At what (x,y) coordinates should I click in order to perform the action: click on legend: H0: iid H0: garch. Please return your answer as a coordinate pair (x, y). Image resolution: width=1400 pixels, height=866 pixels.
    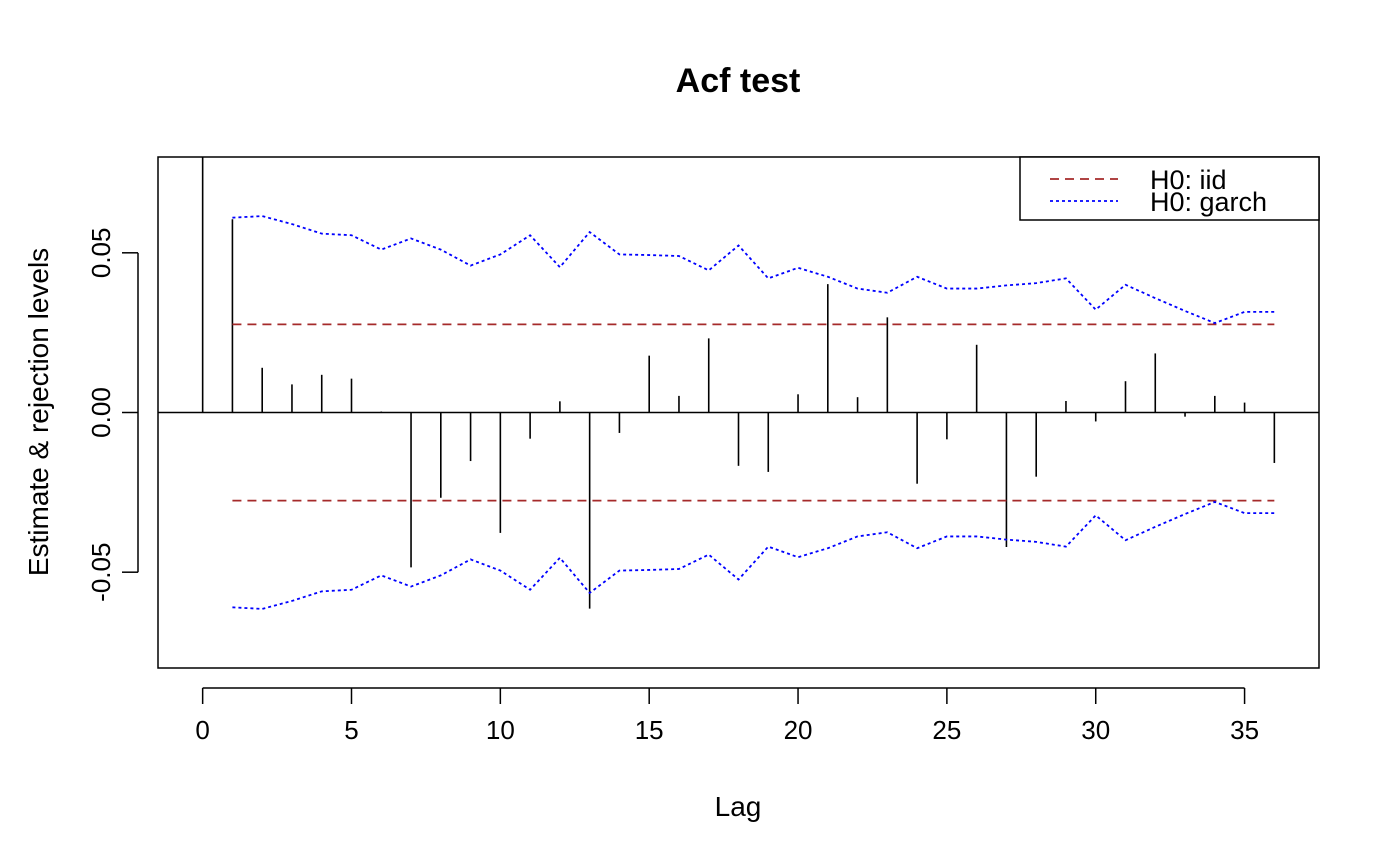
    Looking at the image, I should click on (1169, 188).